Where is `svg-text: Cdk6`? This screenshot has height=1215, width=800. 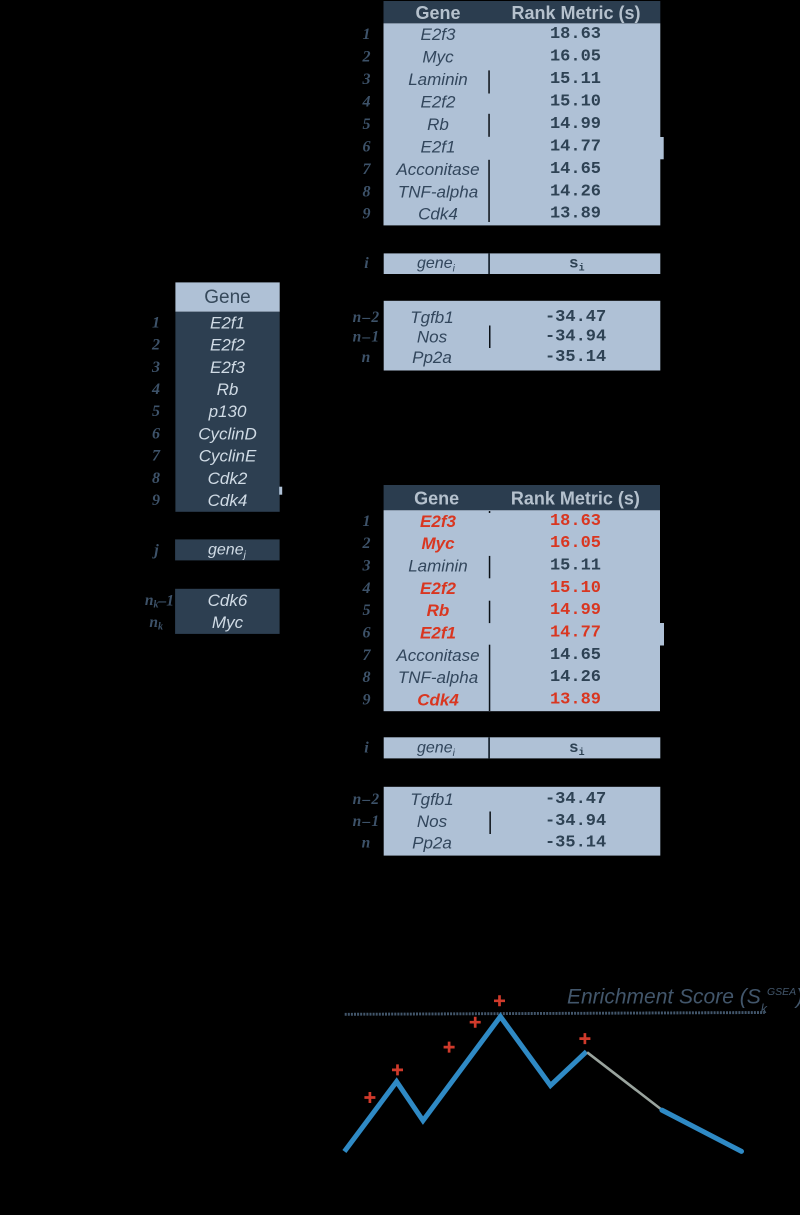
svg-text: Cdk6 is located at coordinates (228, 600).